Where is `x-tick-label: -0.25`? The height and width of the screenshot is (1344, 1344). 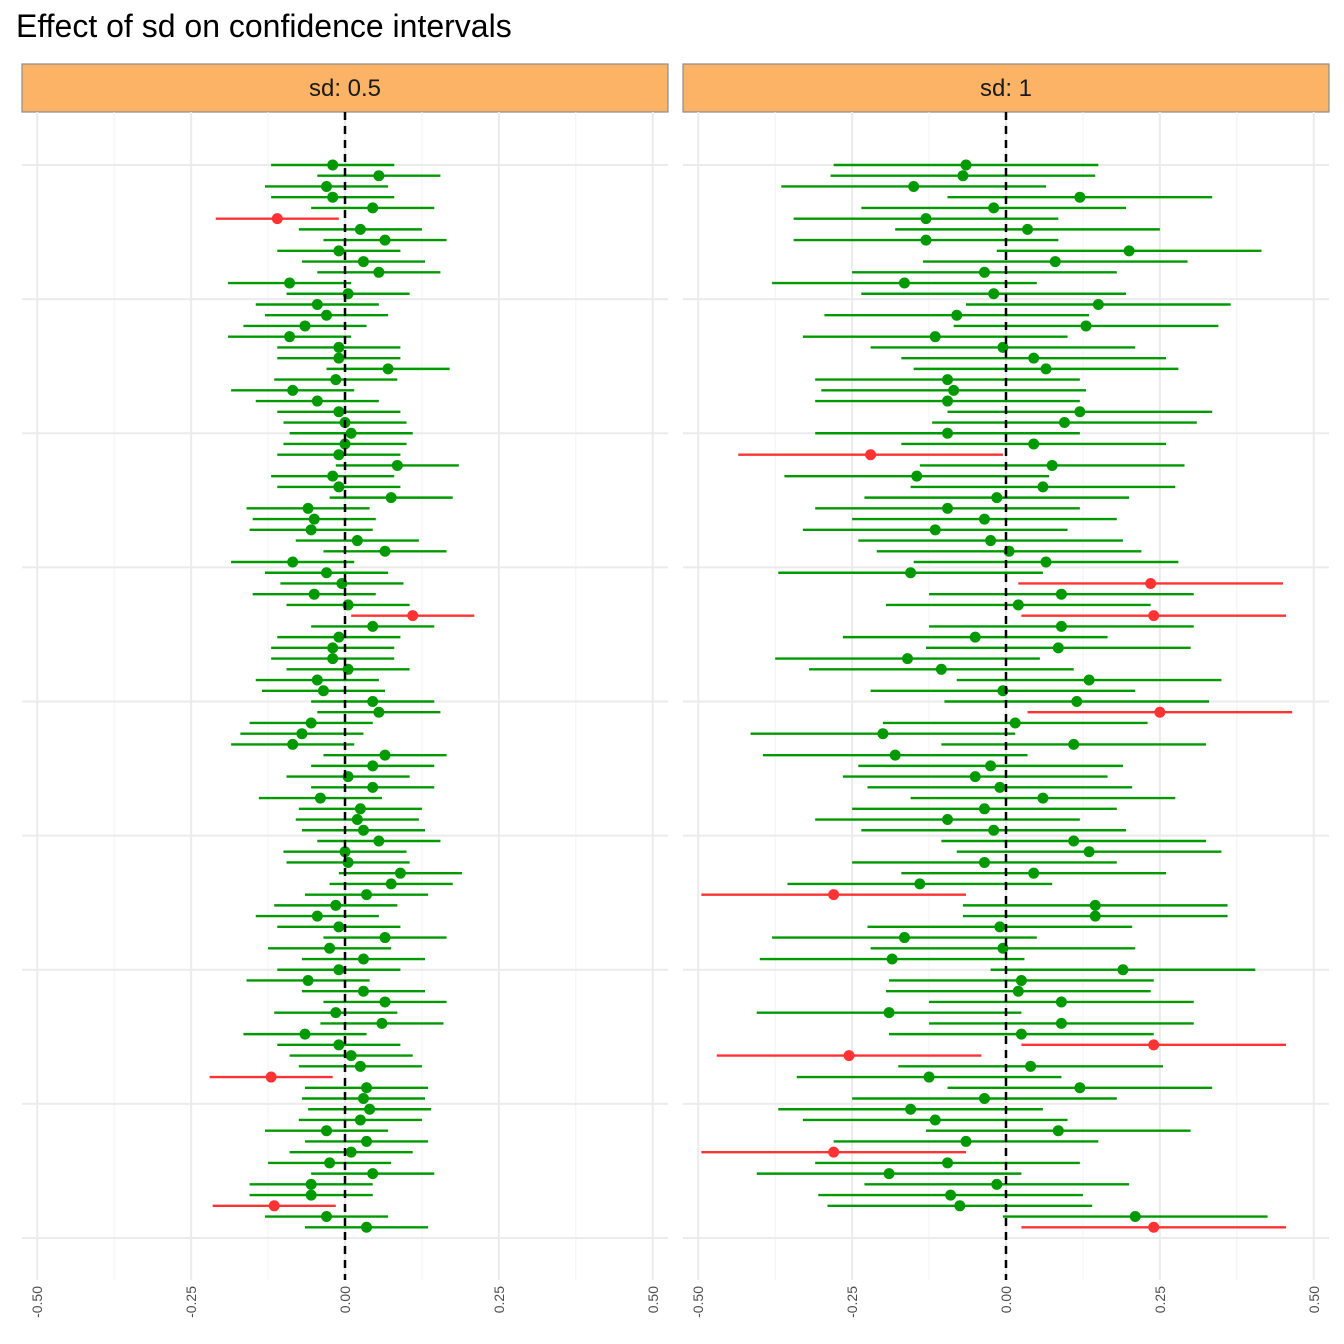 x-tick-label: -0.25 is located at coordinates (191, 1302).